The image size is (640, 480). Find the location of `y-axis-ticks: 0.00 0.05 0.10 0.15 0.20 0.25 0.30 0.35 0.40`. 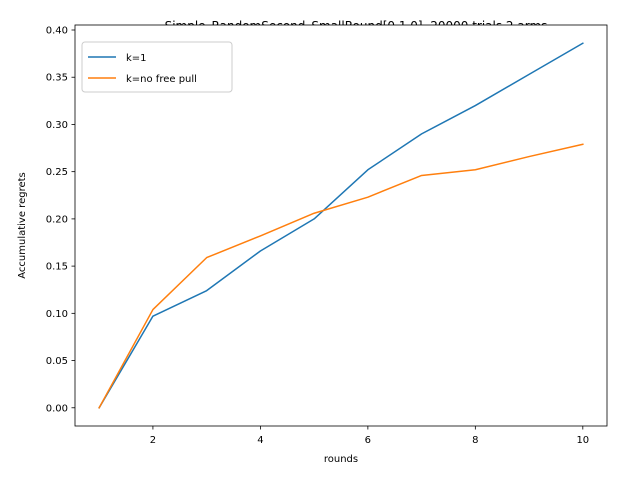

y-axis-ticks: 0.00 0.05 0.10 0.15 0.20 0.25 0.30 0.35 0.40 is located at coordinates (60, 220).